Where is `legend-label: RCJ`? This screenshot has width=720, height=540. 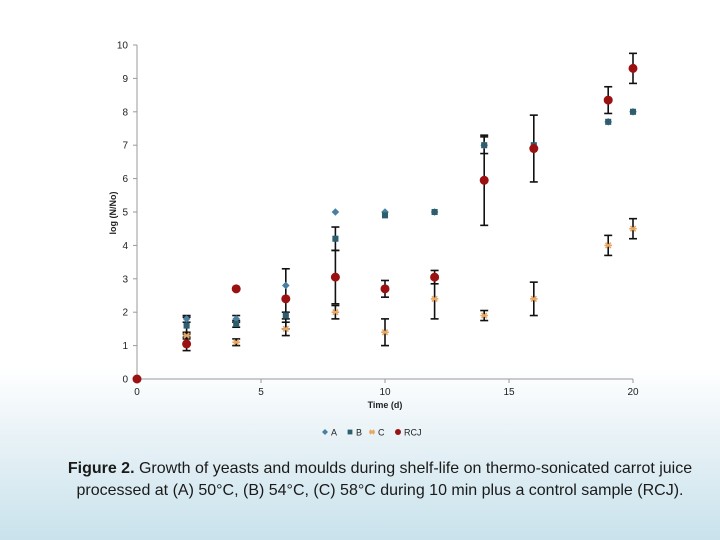 legend-label: RCJ is located at coordinates (413, 433).